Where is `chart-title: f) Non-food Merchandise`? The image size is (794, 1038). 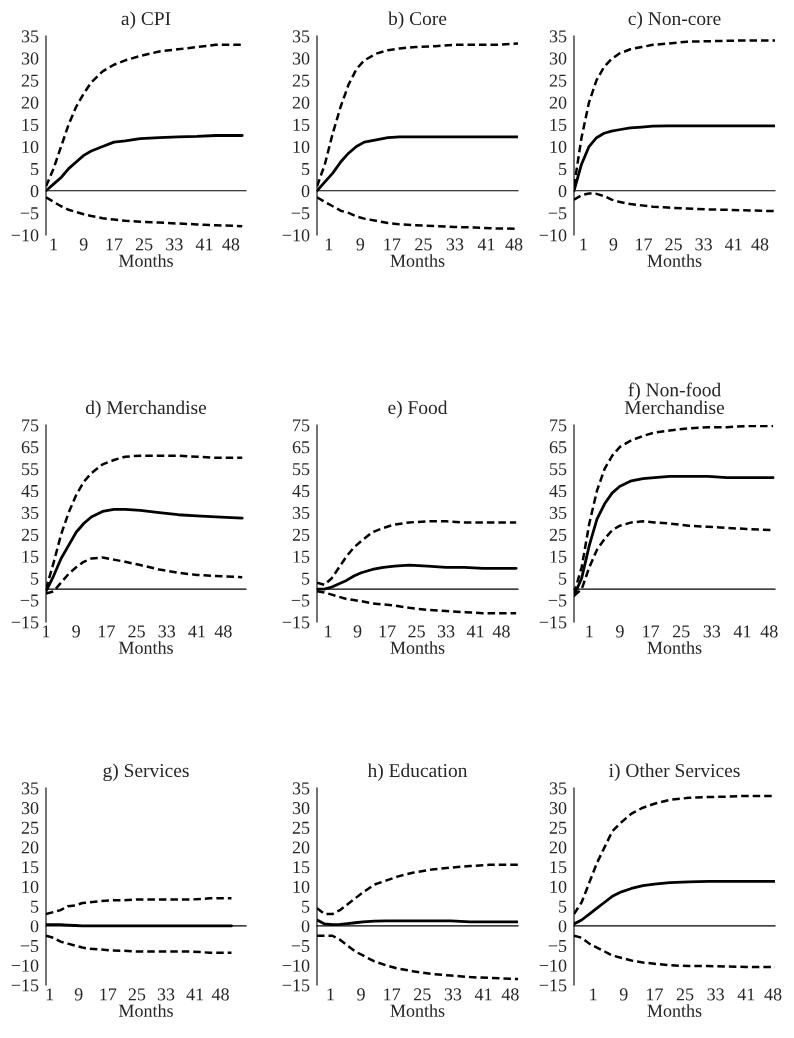
chart-title: f) Non-food Merchandise is located at coordinates (674, 398).